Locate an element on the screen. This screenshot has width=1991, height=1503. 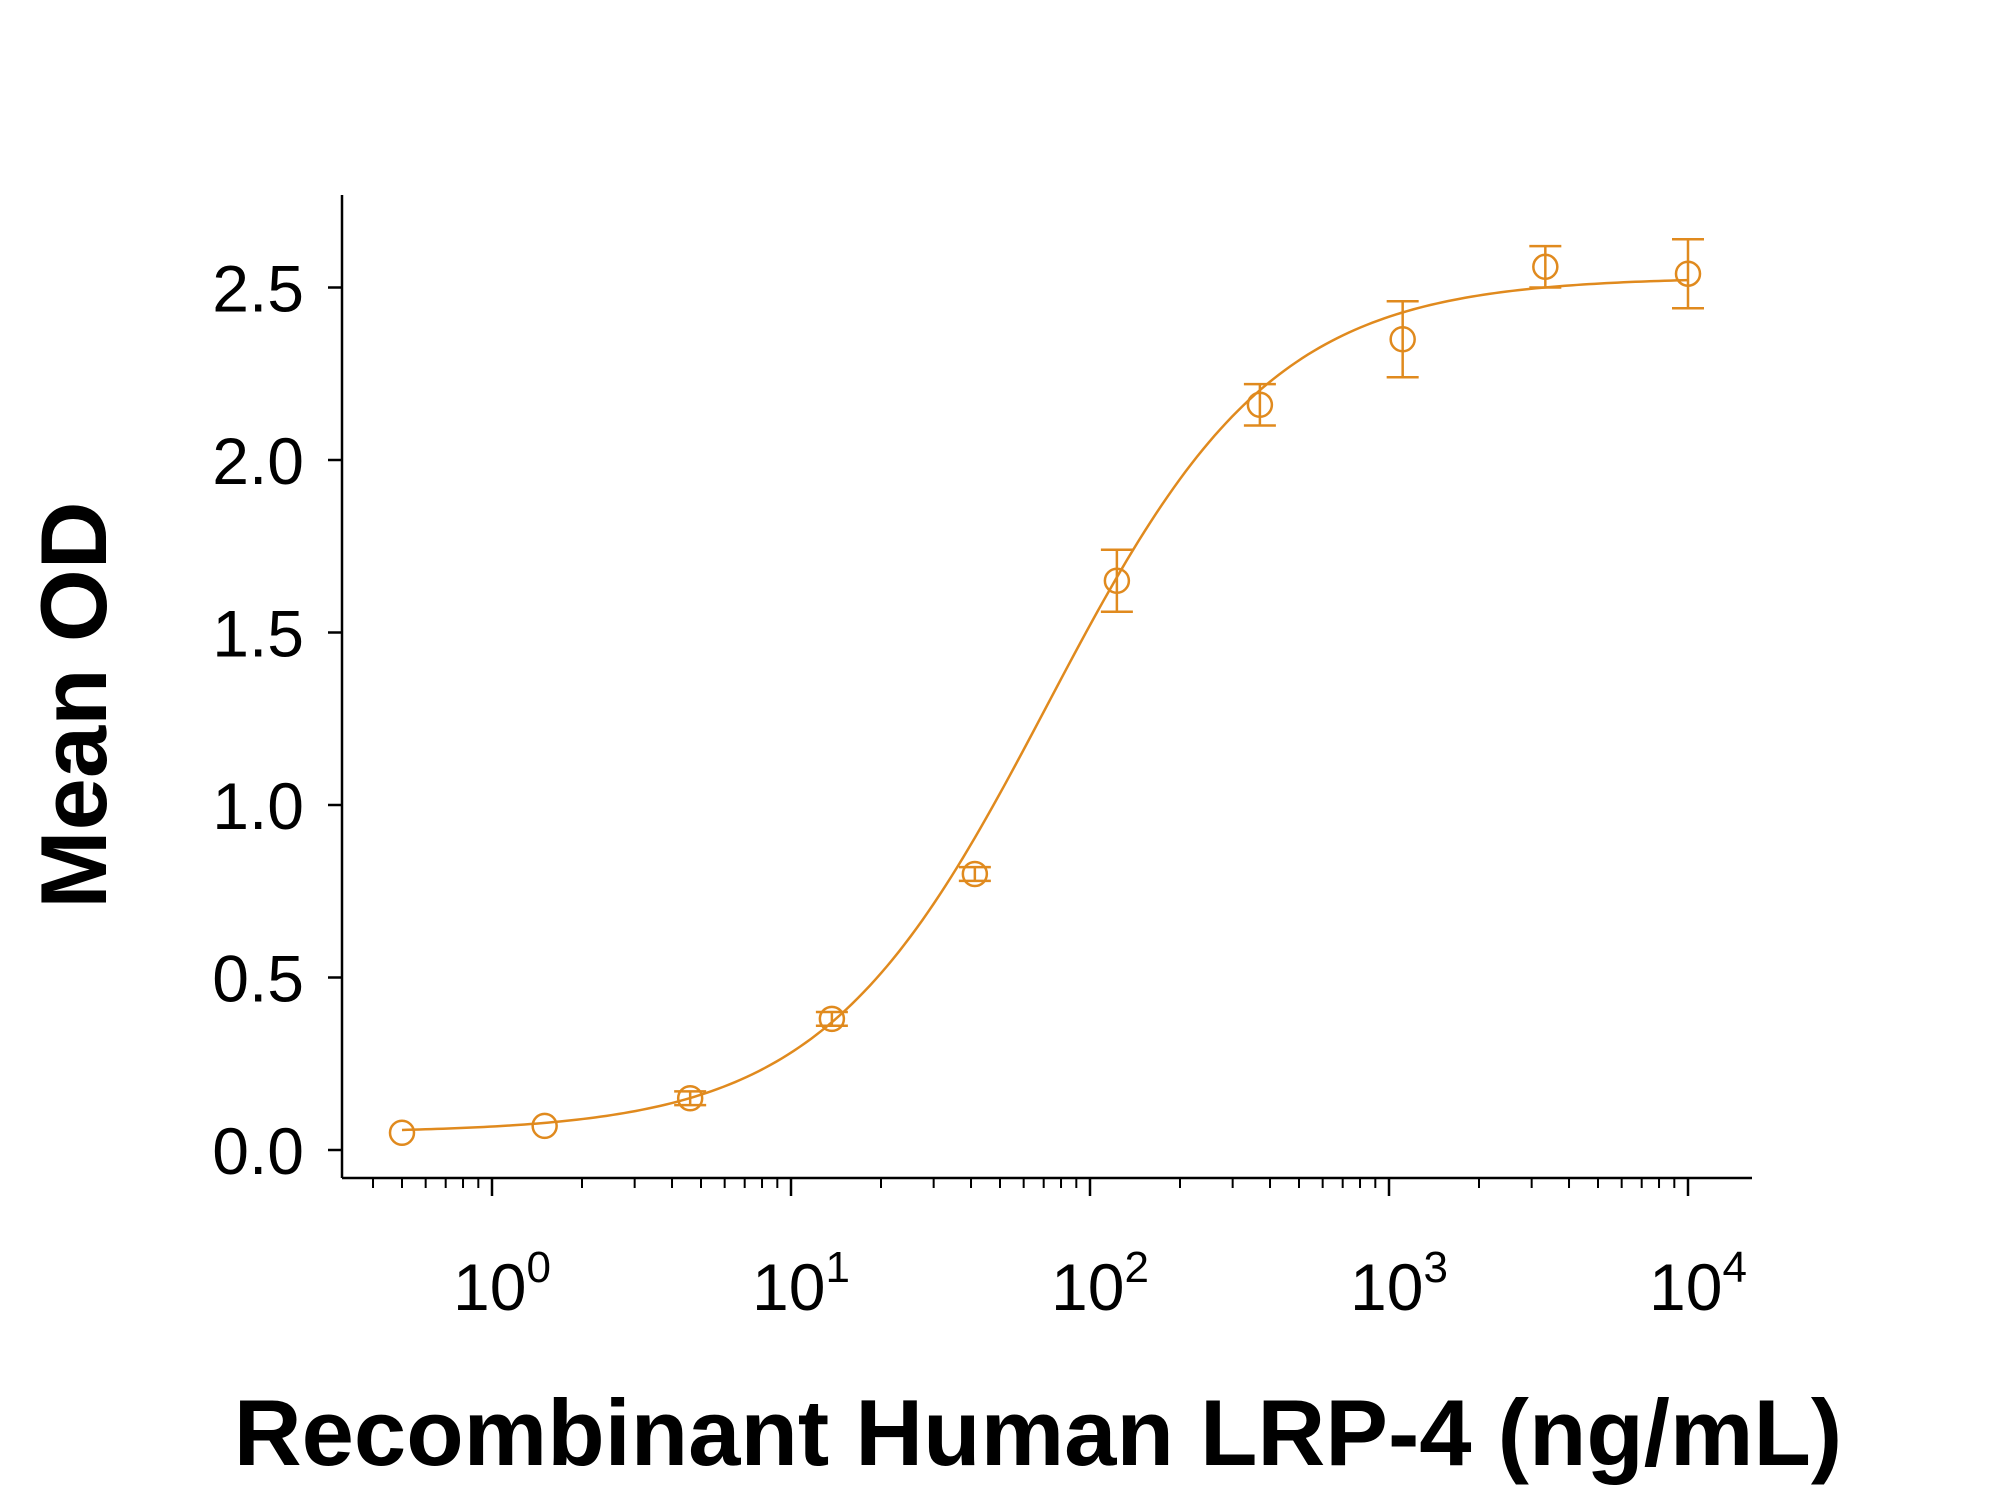
x-tick-label: 10⁴ is located at coordinates (1698, 1283).